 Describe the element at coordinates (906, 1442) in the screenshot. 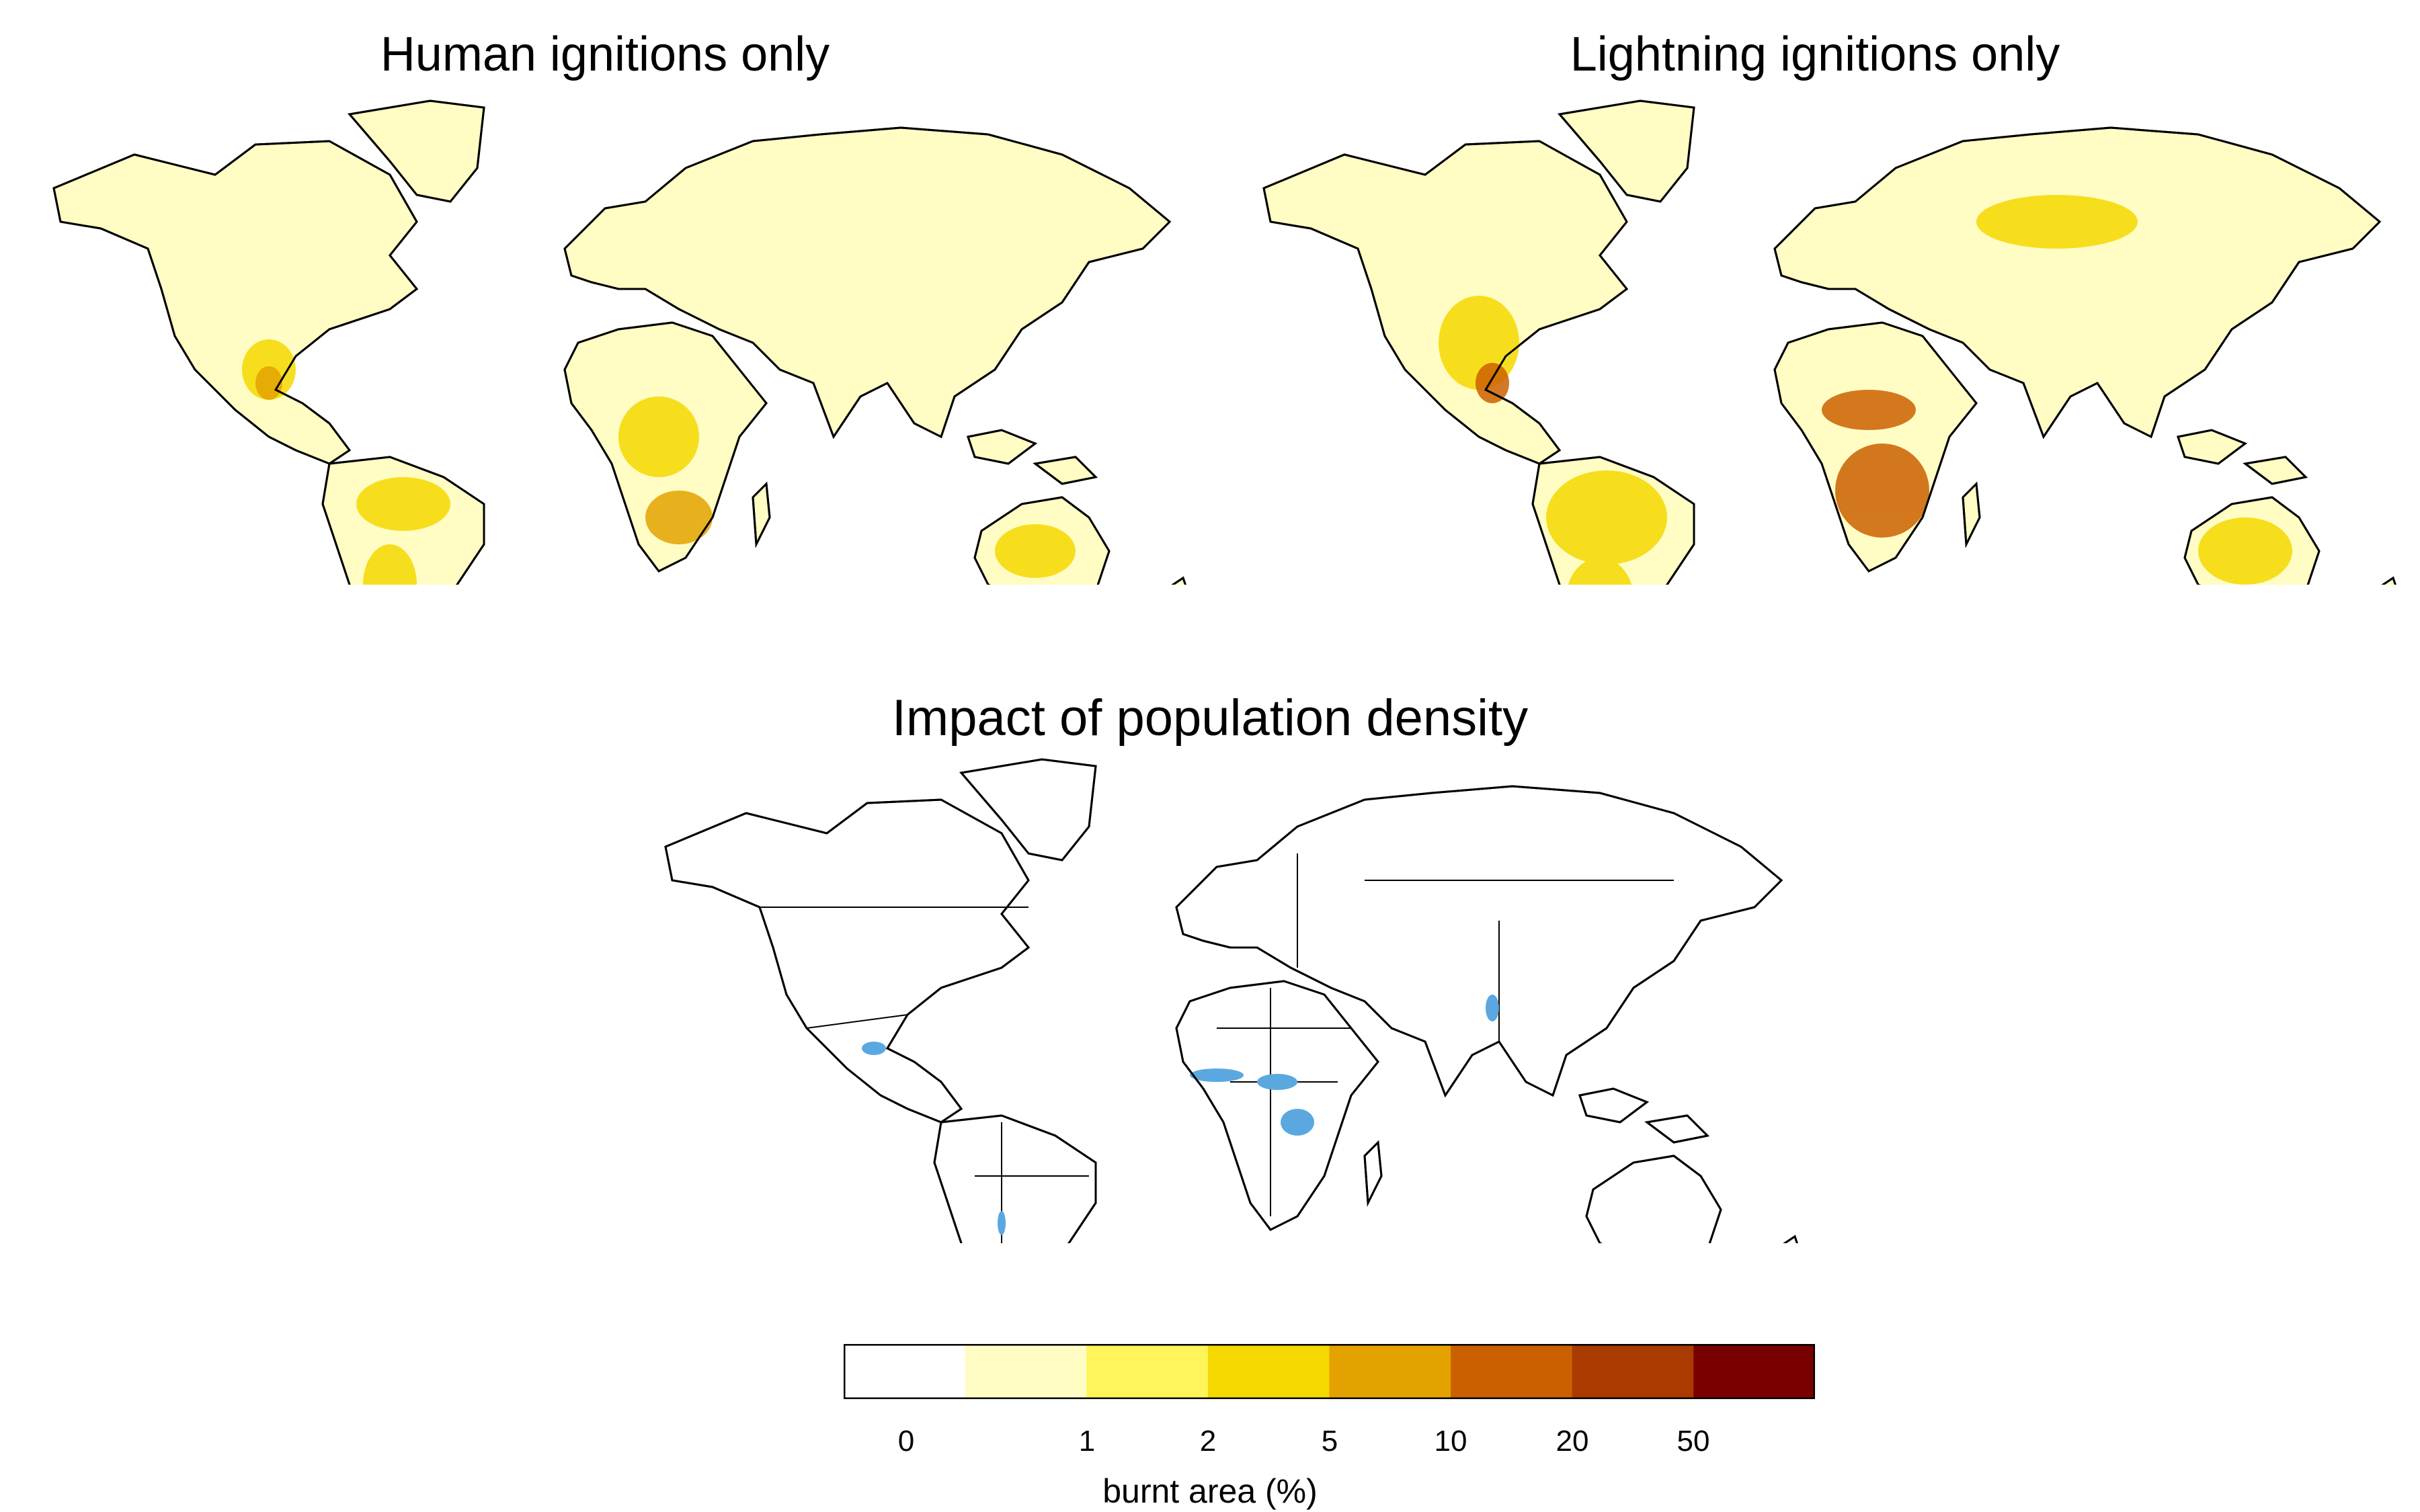

I see `legend-tick: 0` at that location.